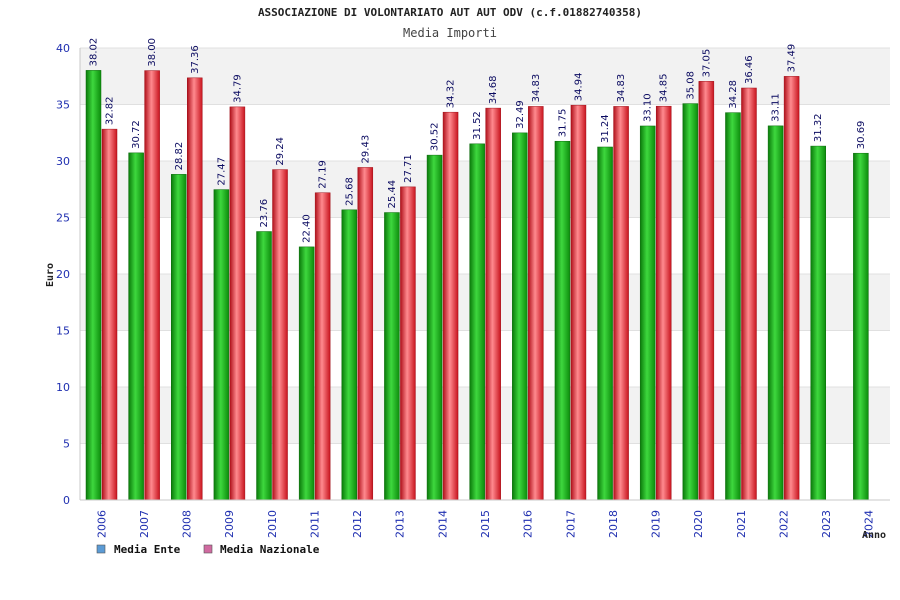 Image resolution: width=900 pixels, height=600 pixels. What do you see at coordinates (408, 168) in the screenshot?
I see `data-label-media-nazionale: 27.71` at bounding box center [408, 168].